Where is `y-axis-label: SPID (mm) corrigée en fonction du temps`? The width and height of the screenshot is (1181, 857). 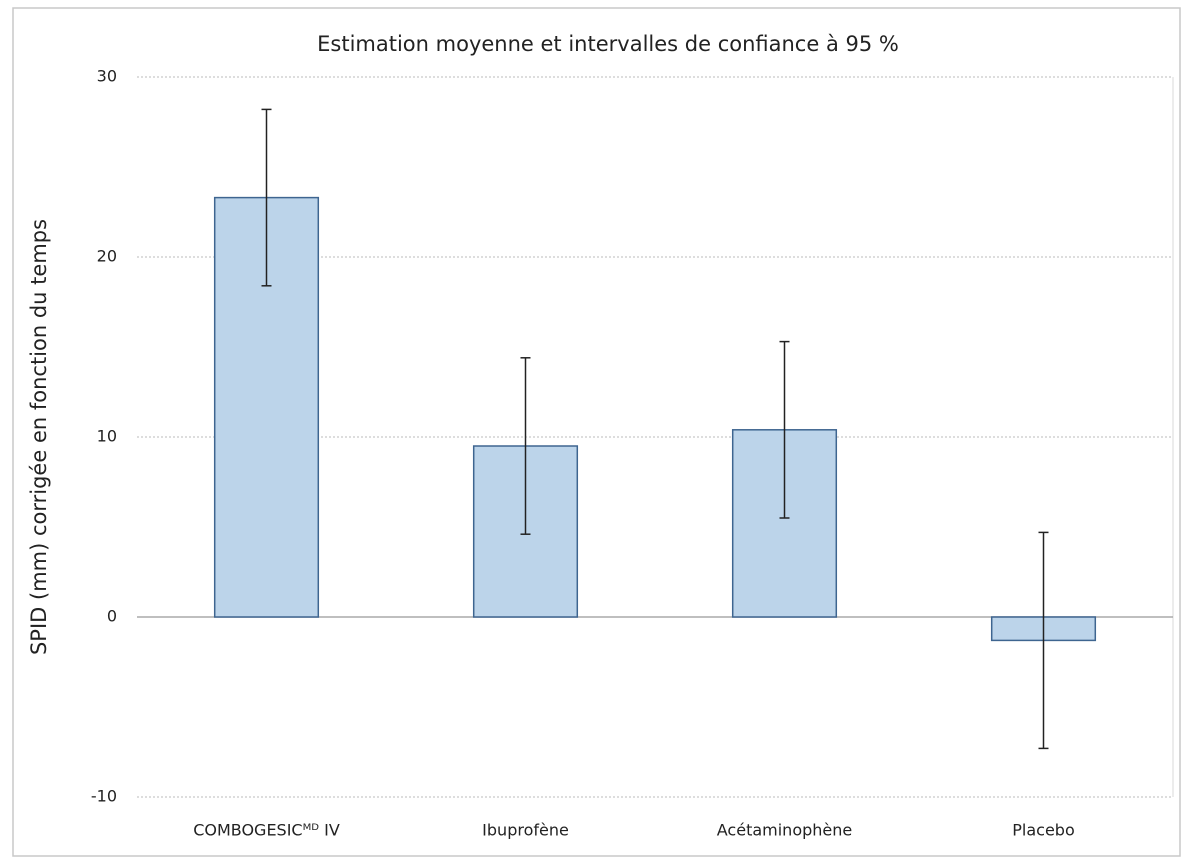
y-axis-label: SPID (mm) corrigée en fonction du temps is located at coordinates (39, 437).